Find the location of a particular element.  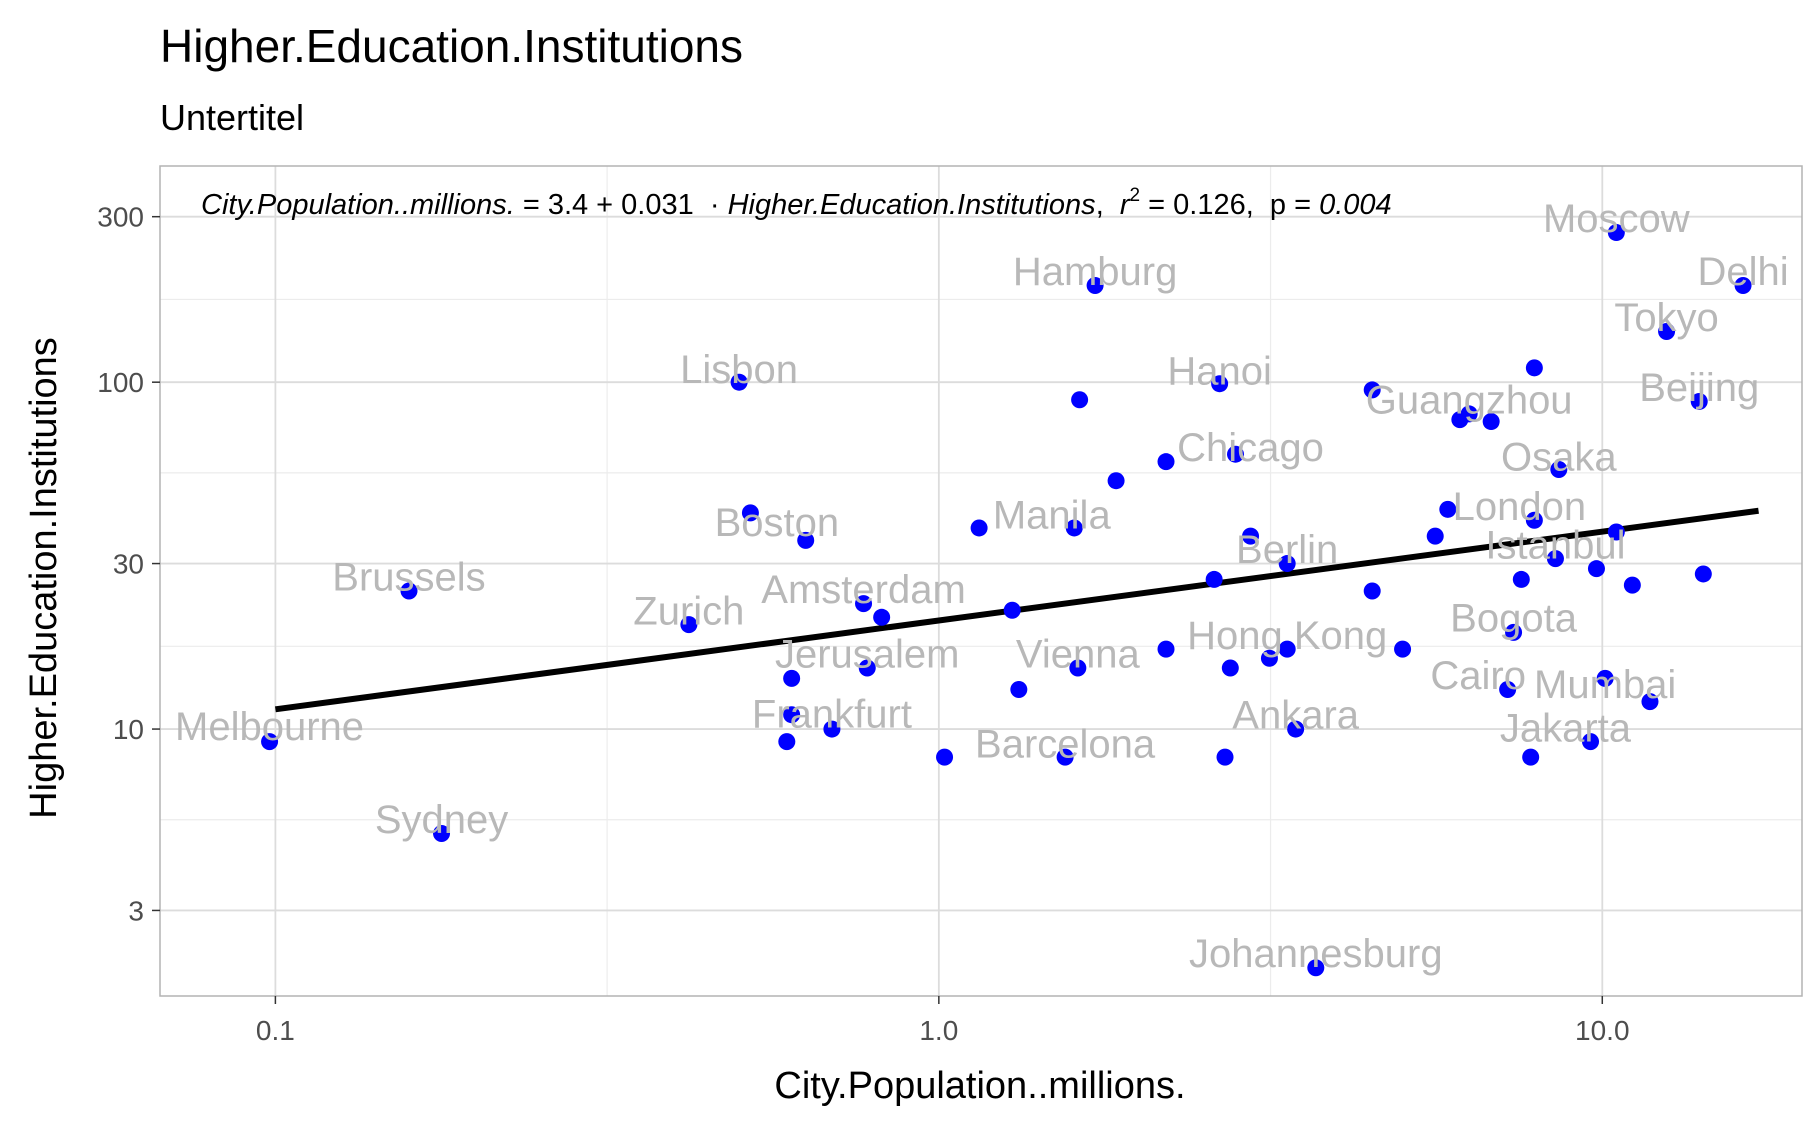

annotation-r-value: = 0.126, is located at coordinates (1205, 205).